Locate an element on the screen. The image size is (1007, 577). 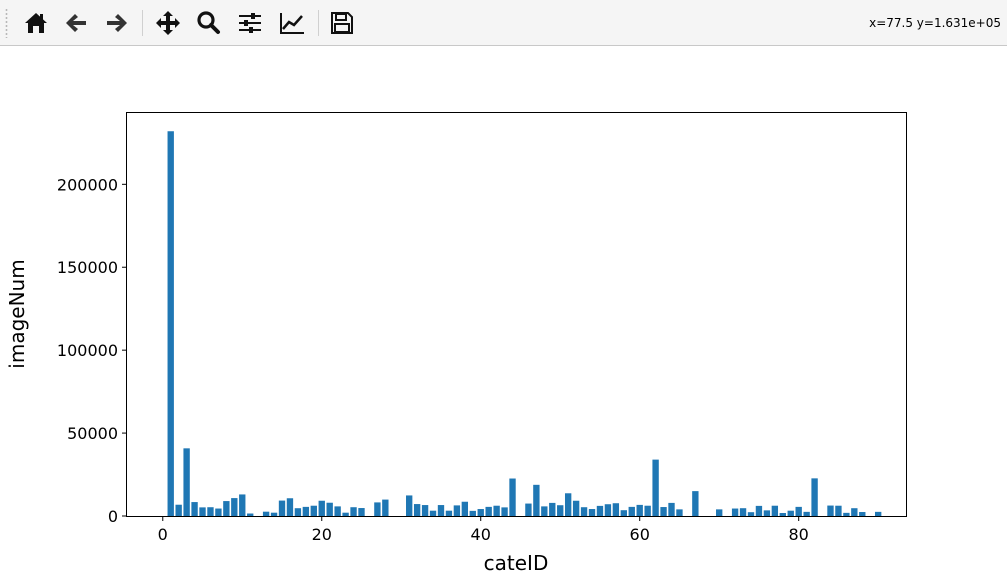
y-tick-label: 50000 is located at coordinates (92, 433).